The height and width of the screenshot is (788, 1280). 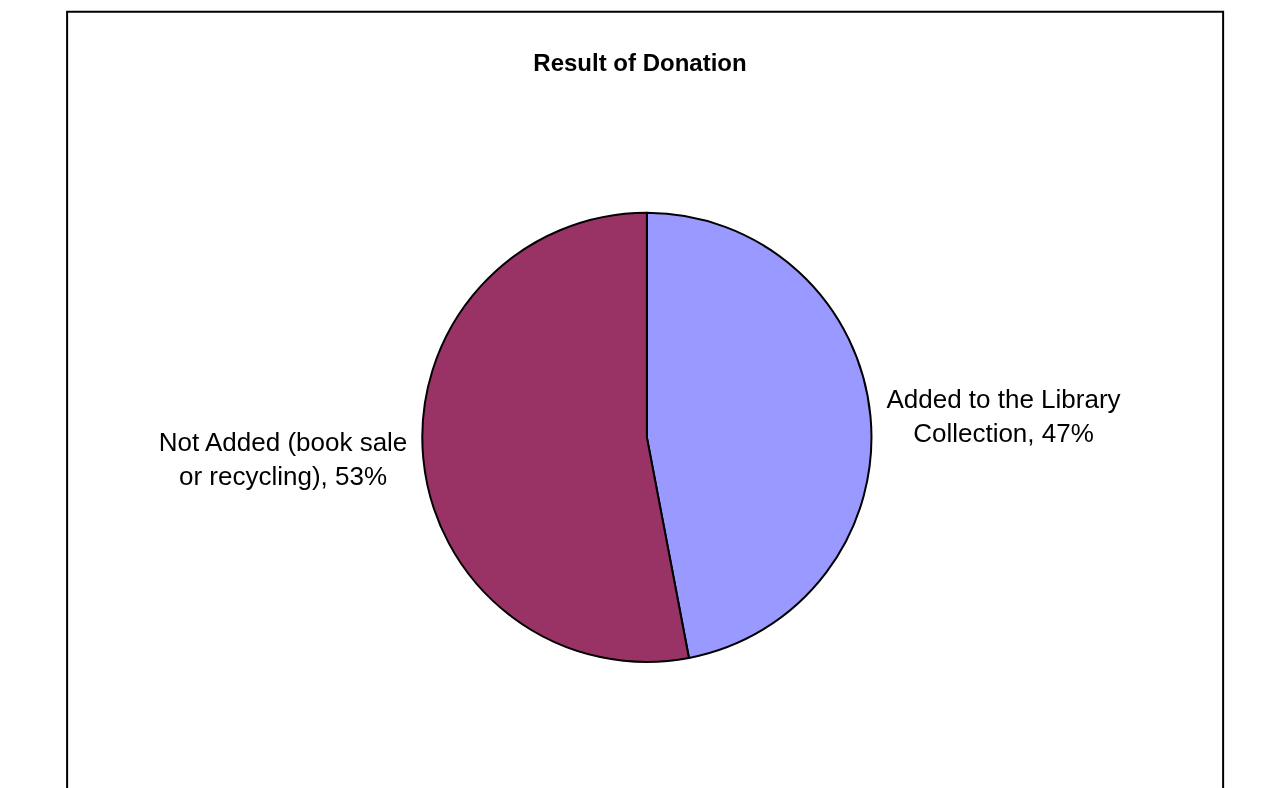 I want to click on chart-title: Result of Donation, so click(x=640, y=63).